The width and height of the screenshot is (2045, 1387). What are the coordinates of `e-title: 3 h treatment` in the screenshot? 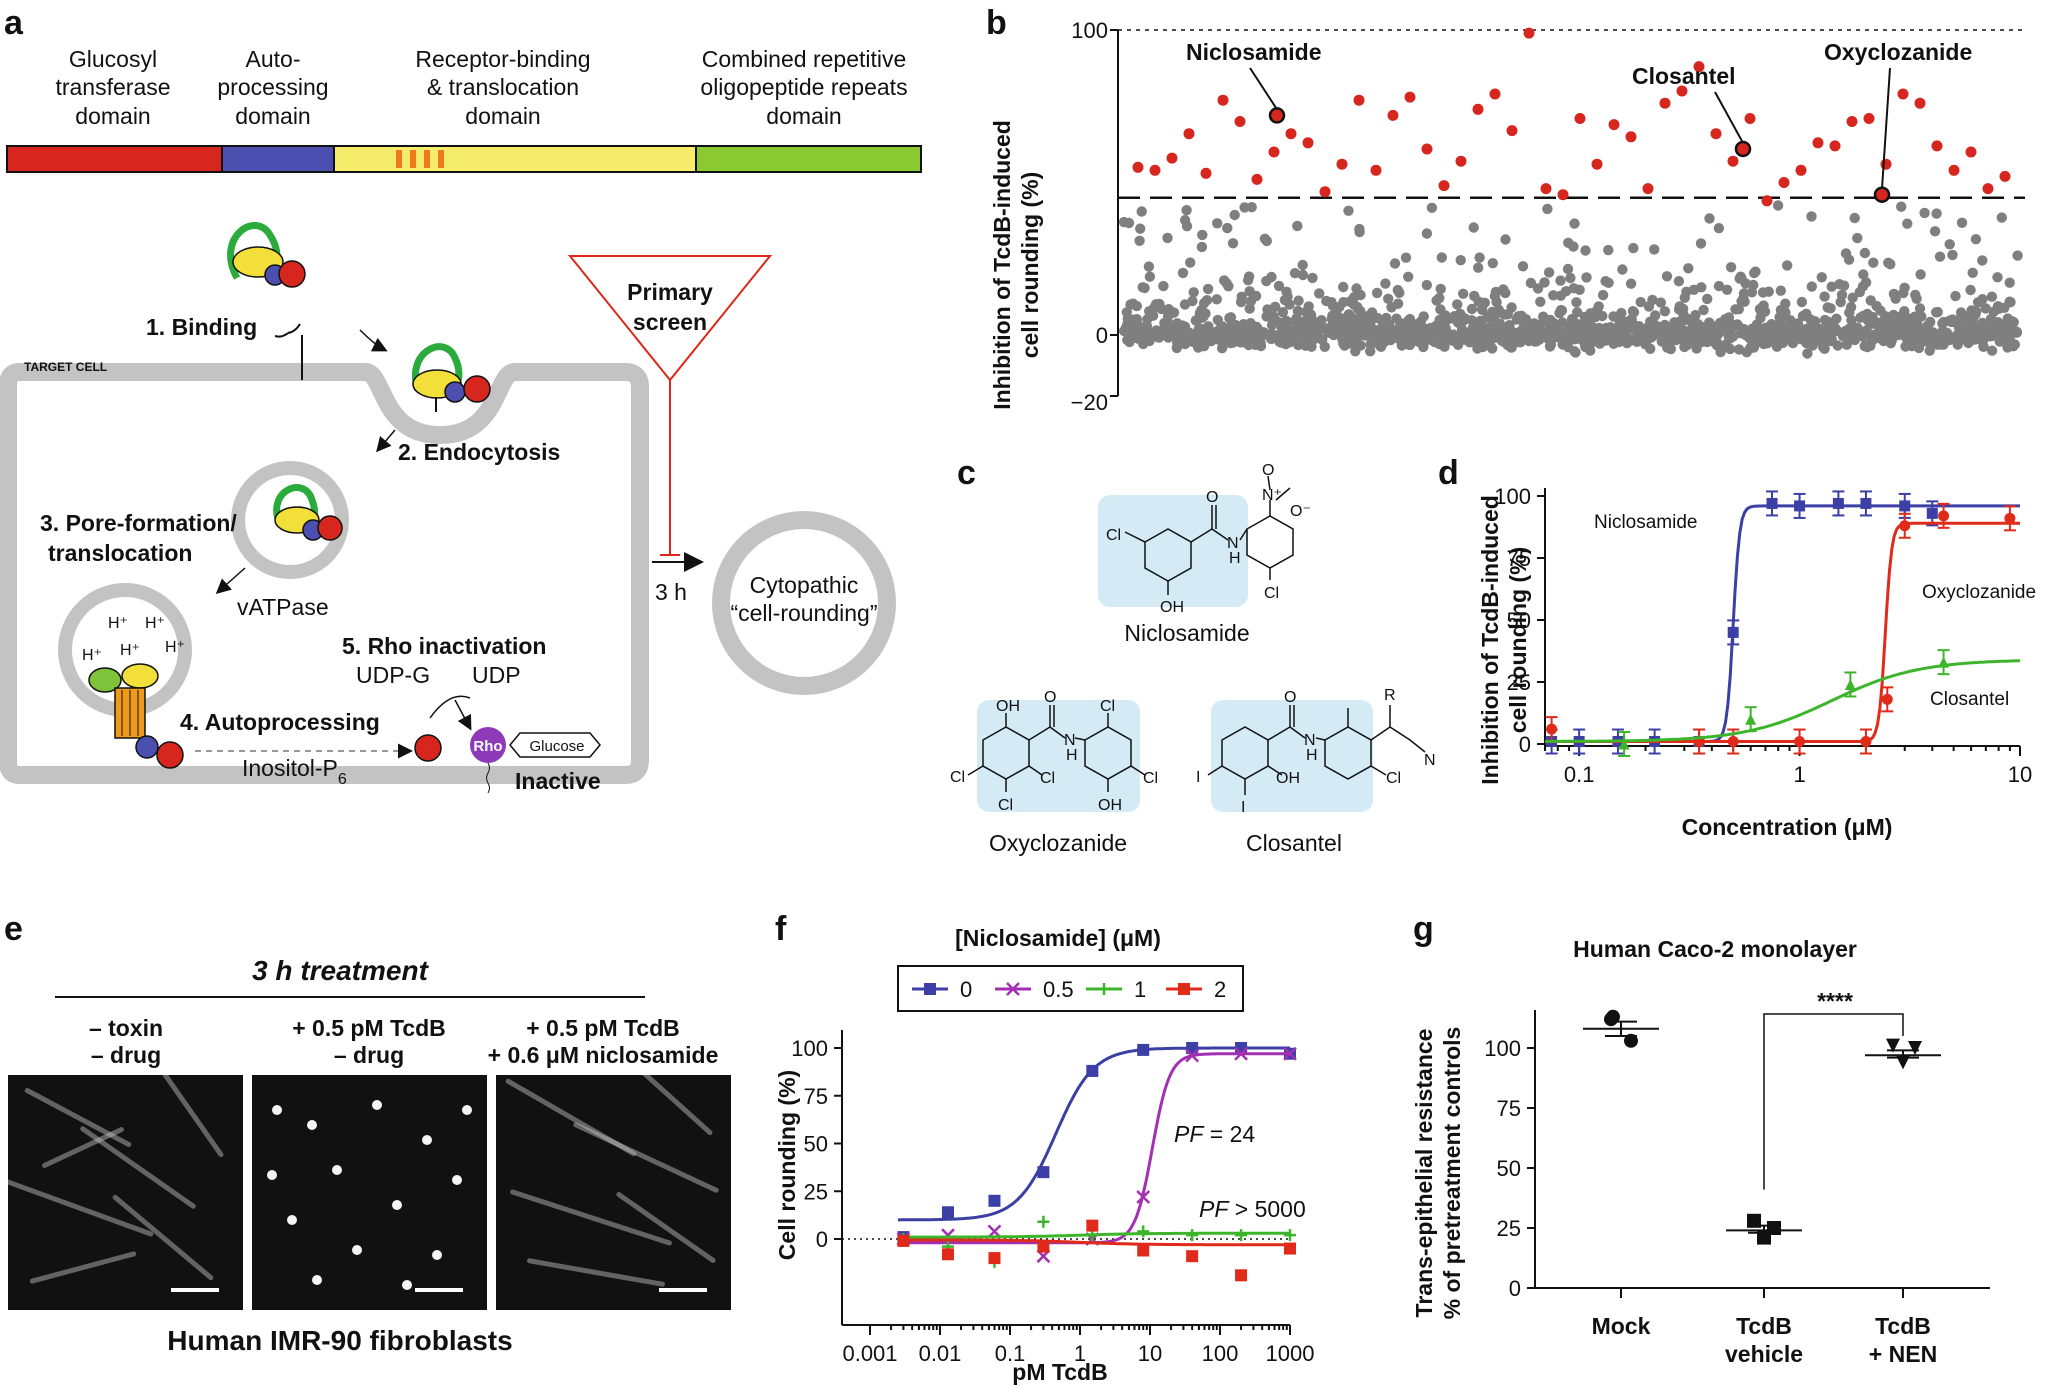 It's located at (340, 970).